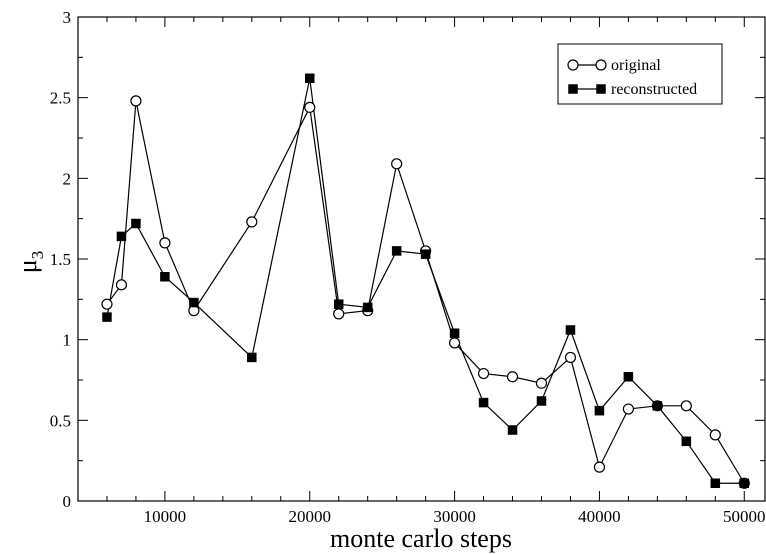 The image size is (766, 554). I want to click on y-axis-title: μ3, so click(30, 262).